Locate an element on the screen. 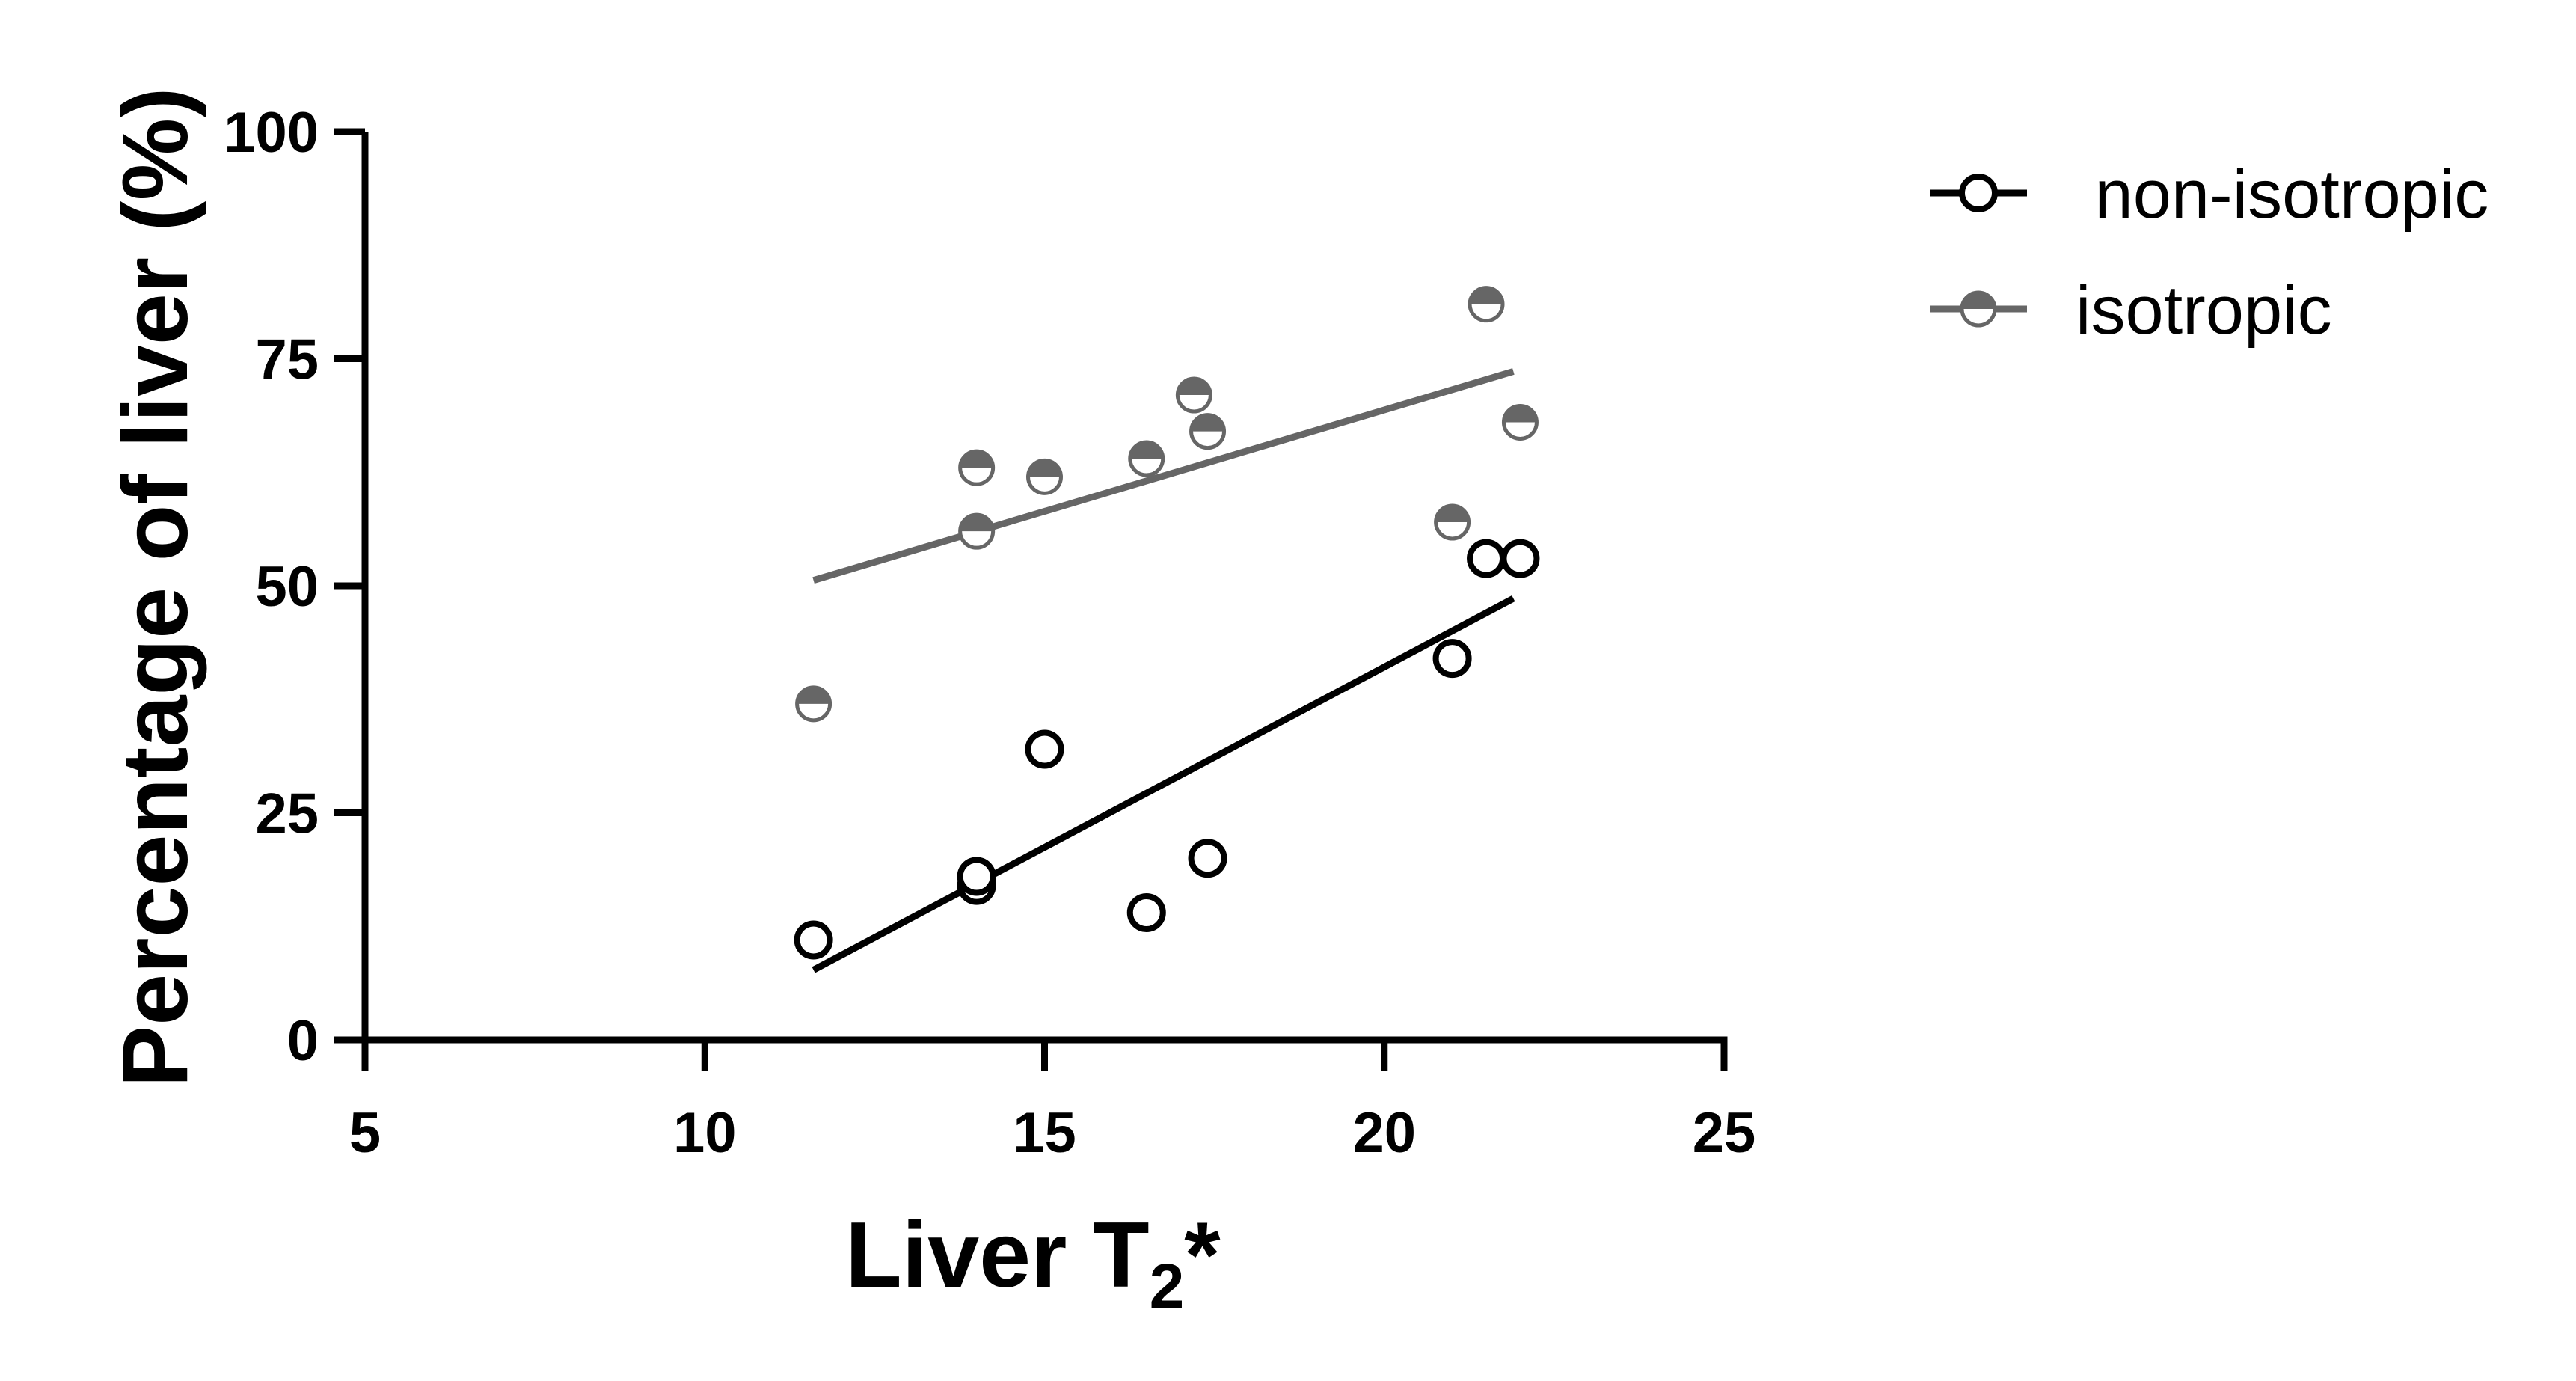  y-axis-title: Percentage of liver (%) is located at coordinates (155, 588).